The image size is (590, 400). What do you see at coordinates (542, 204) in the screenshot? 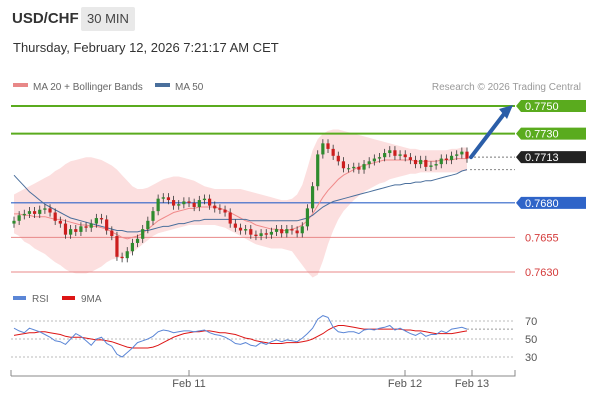
I see `level-label-0.7680: 0.7680` at bounding box center [542, 204].